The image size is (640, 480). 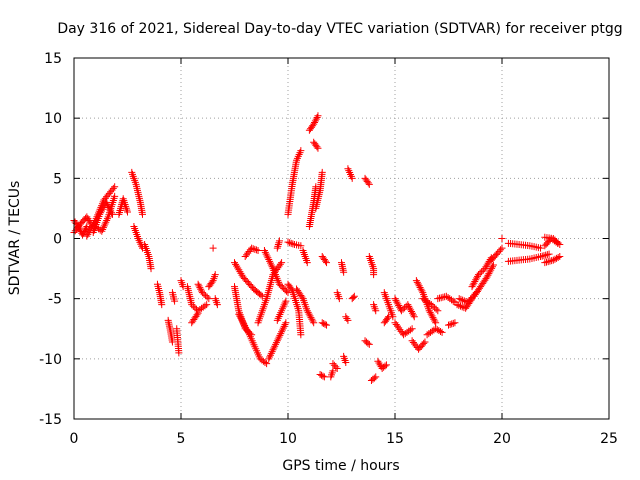 I want to click on y-axis-title: SDTVAR / TECUs, so click(x=15, y=238).